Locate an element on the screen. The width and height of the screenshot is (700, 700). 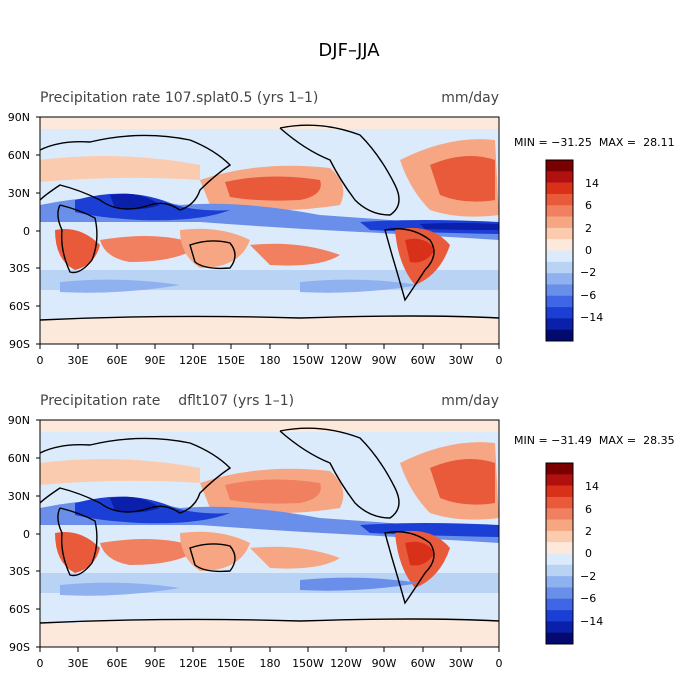
panel-2-units: mm/day is located at coordinates (470, 401).